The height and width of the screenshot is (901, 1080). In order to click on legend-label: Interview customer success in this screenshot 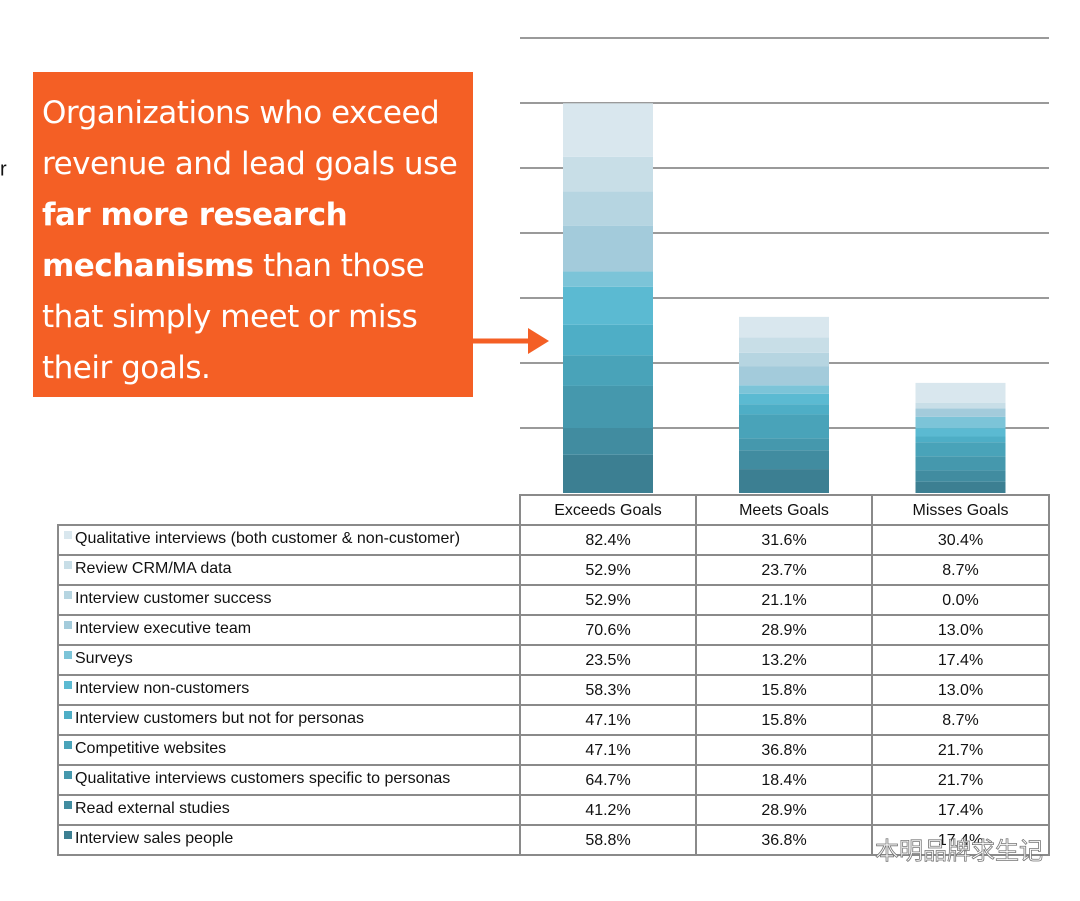, I will do `click(173, 598)`.